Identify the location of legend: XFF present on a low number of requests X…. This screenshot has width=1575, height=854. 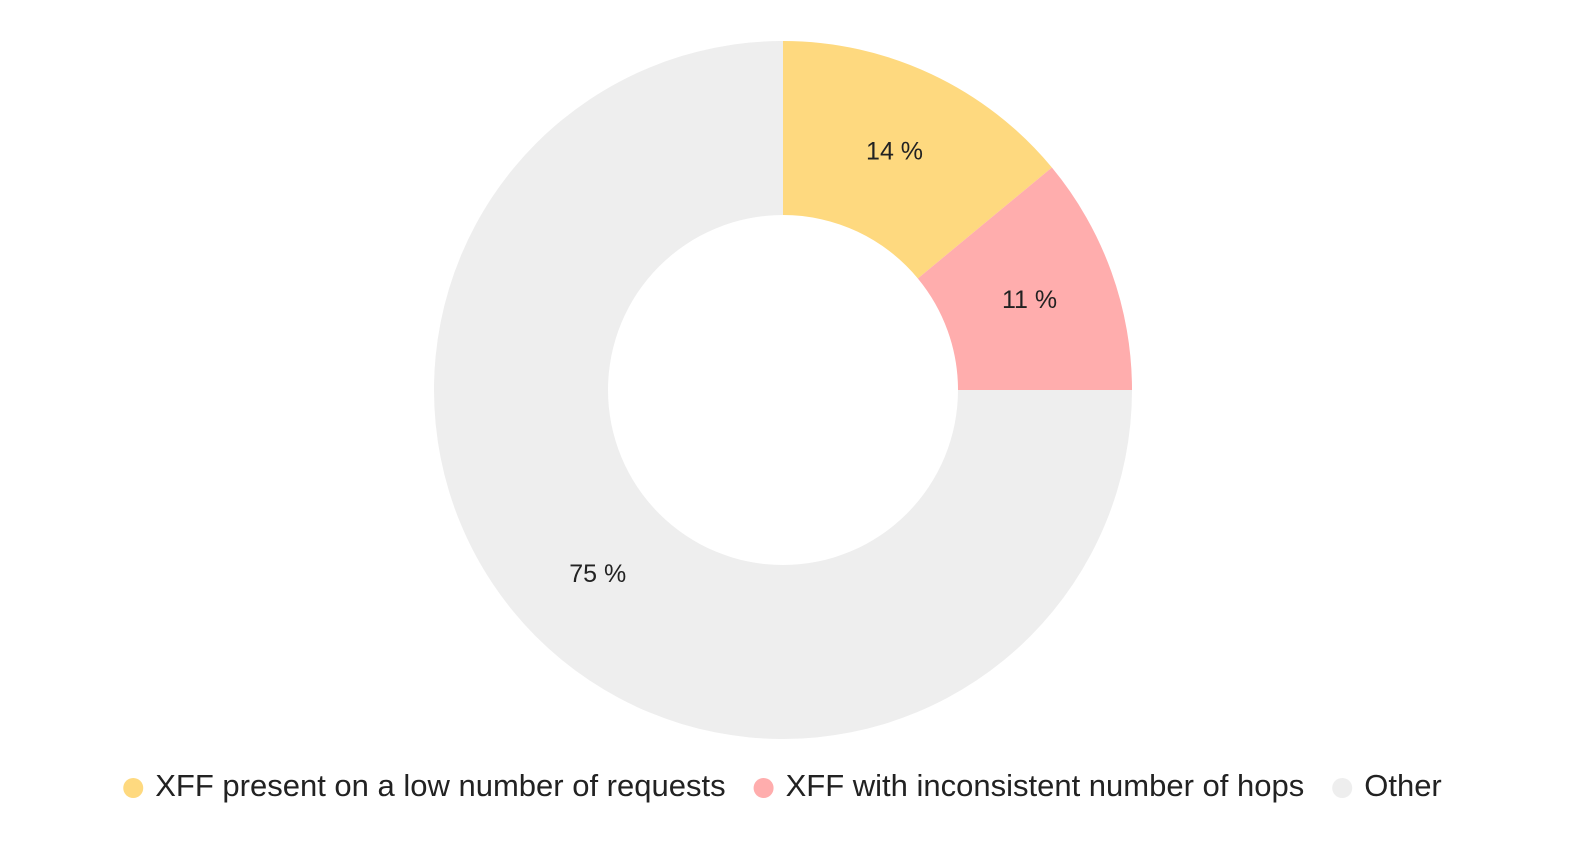
(782, 785).